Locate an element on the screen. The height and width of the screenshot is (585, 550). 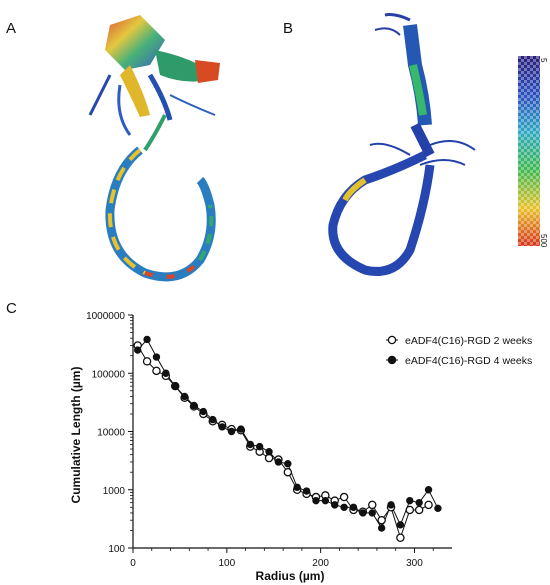
y-tick-label: 10000 is located at coordinates (111, 433).